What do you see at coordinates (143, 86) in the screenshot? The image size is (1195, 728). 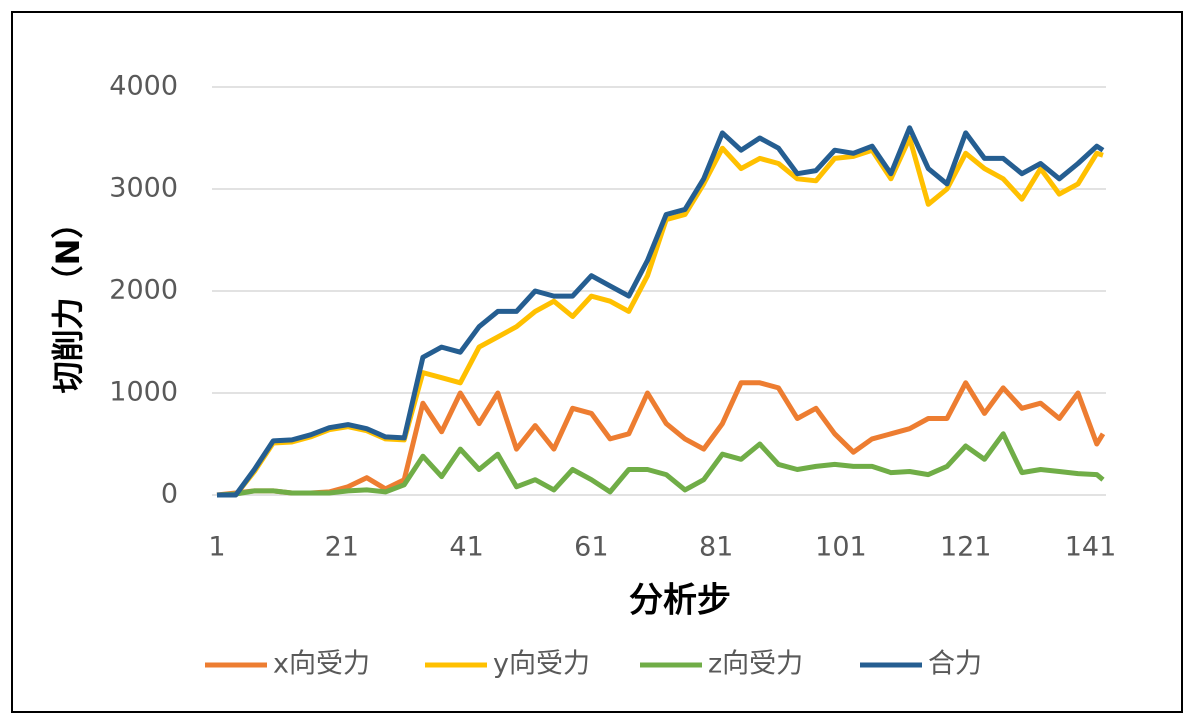 I see `y-tick-label: 4000` at bounding box center [143, 86].